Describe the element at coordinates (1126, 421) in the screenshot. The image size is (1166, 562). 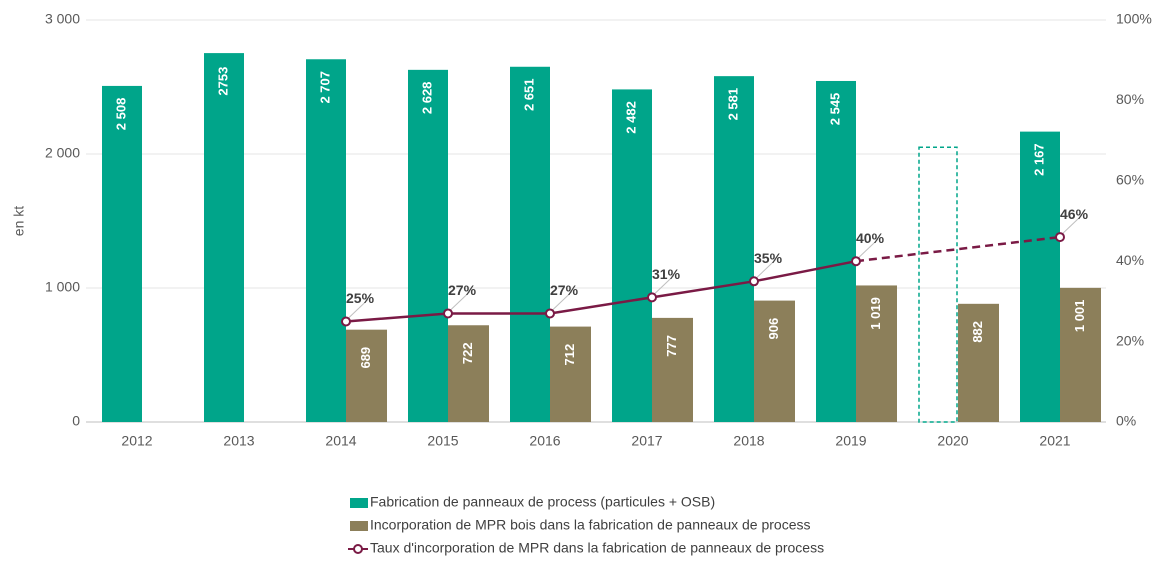
I see `y2-tick-label: 0%` at that location.